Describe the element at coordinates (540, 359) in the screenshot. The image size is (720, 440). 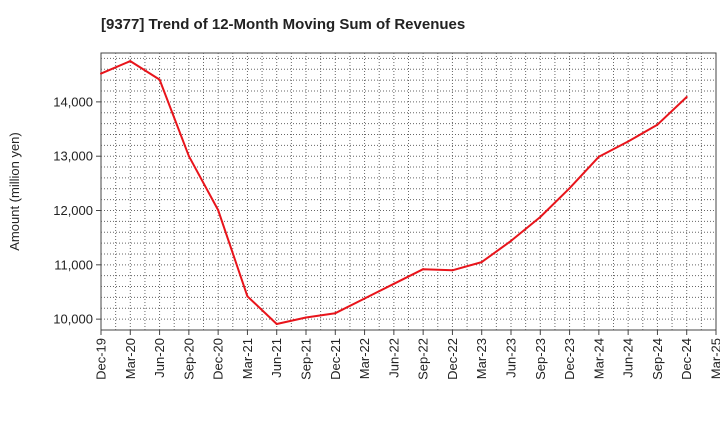
I see `x-tick-label: Sep-23` at that location.